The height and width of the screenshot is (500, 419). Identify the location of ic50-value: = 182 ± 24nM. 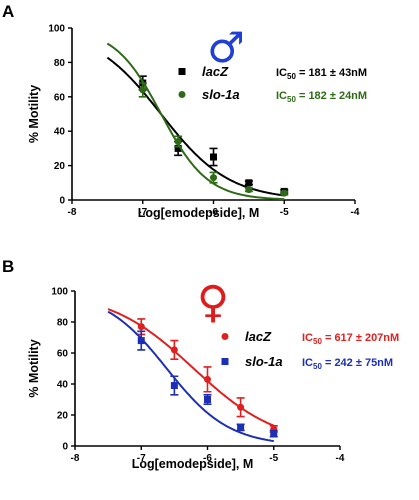
(331, 96).